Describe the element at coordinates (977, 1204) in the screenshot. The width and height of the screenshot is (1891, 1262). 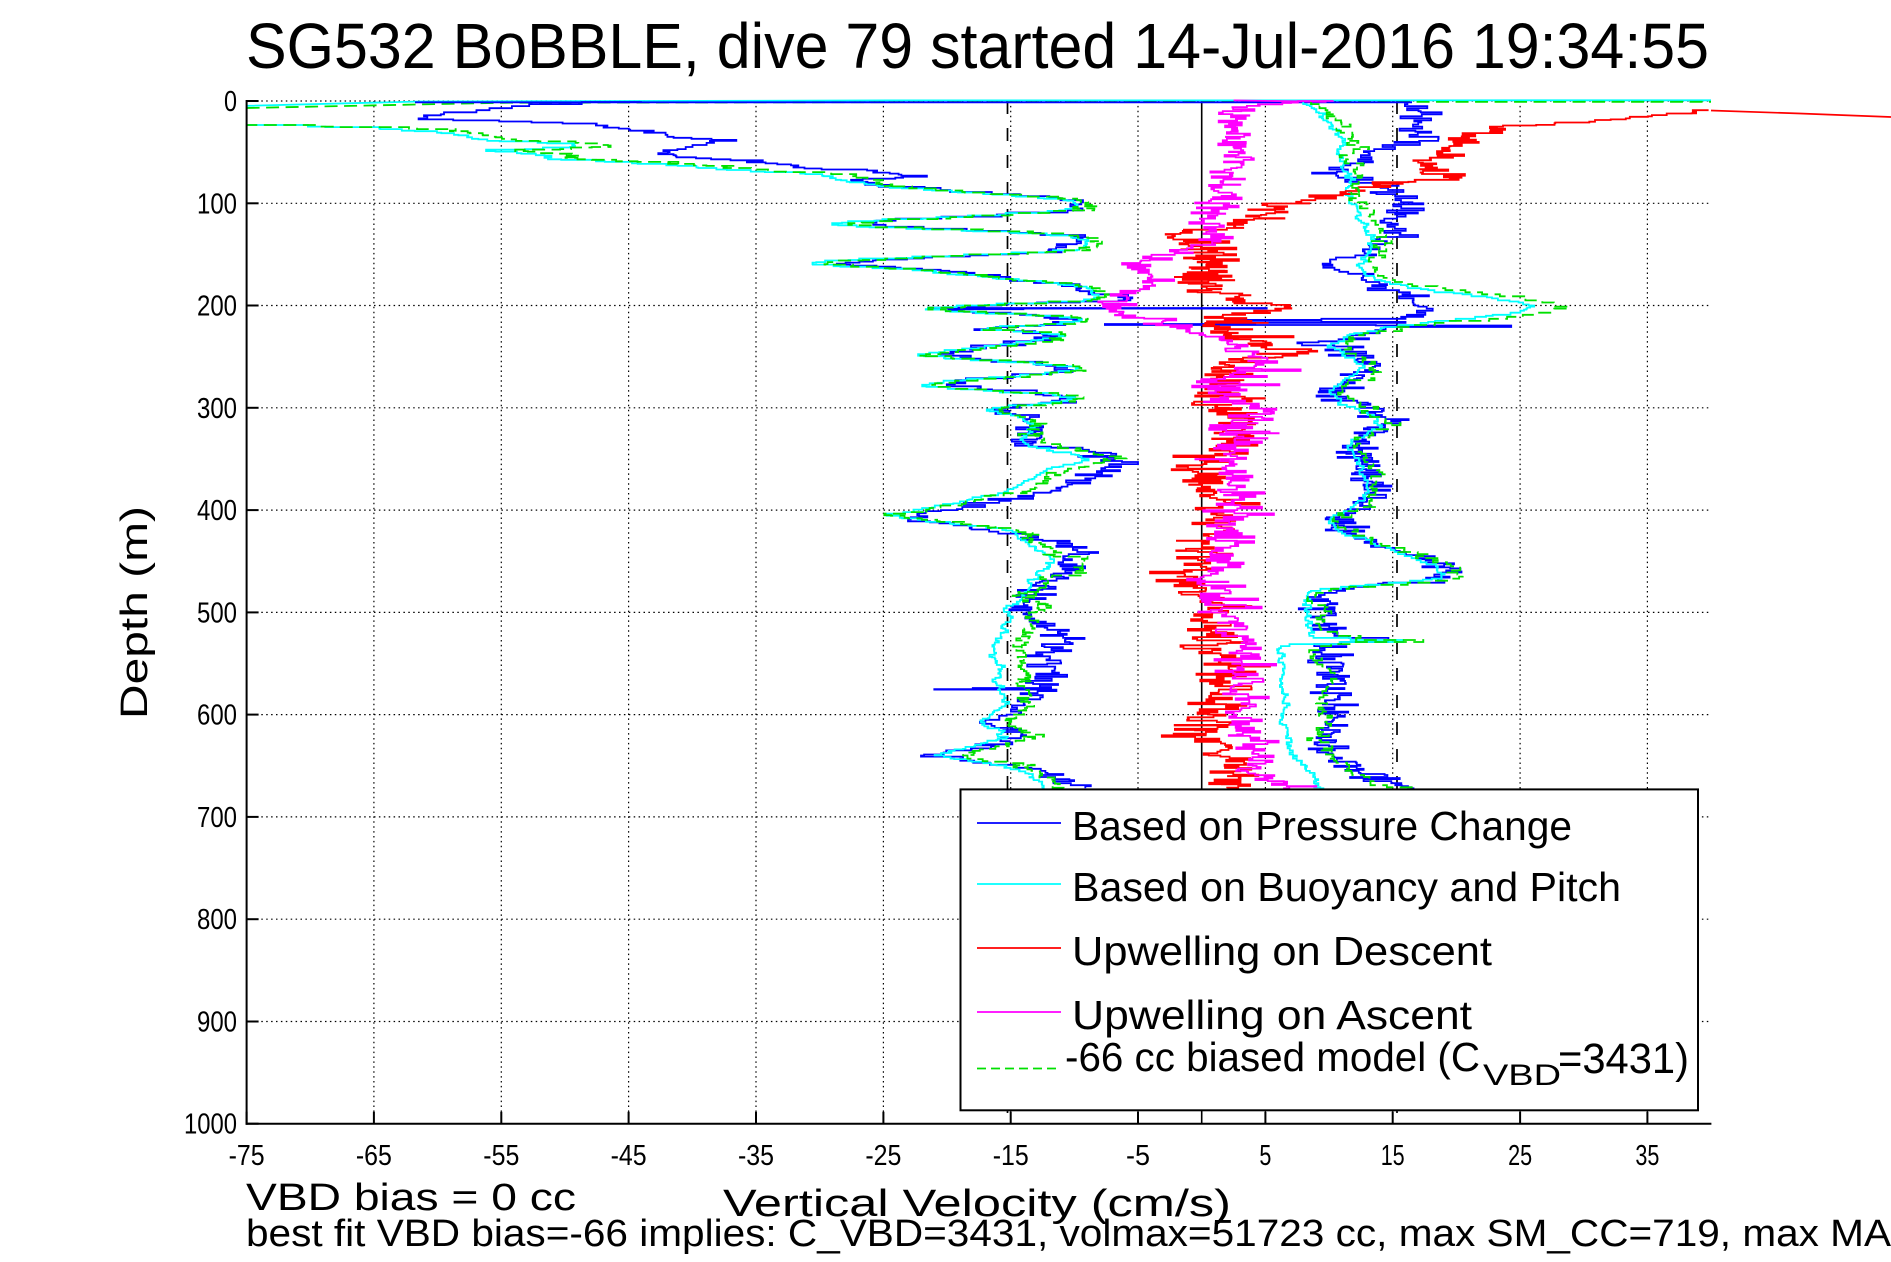
I see `svg-text: Vertical Velocity (cm/s)` at that location.